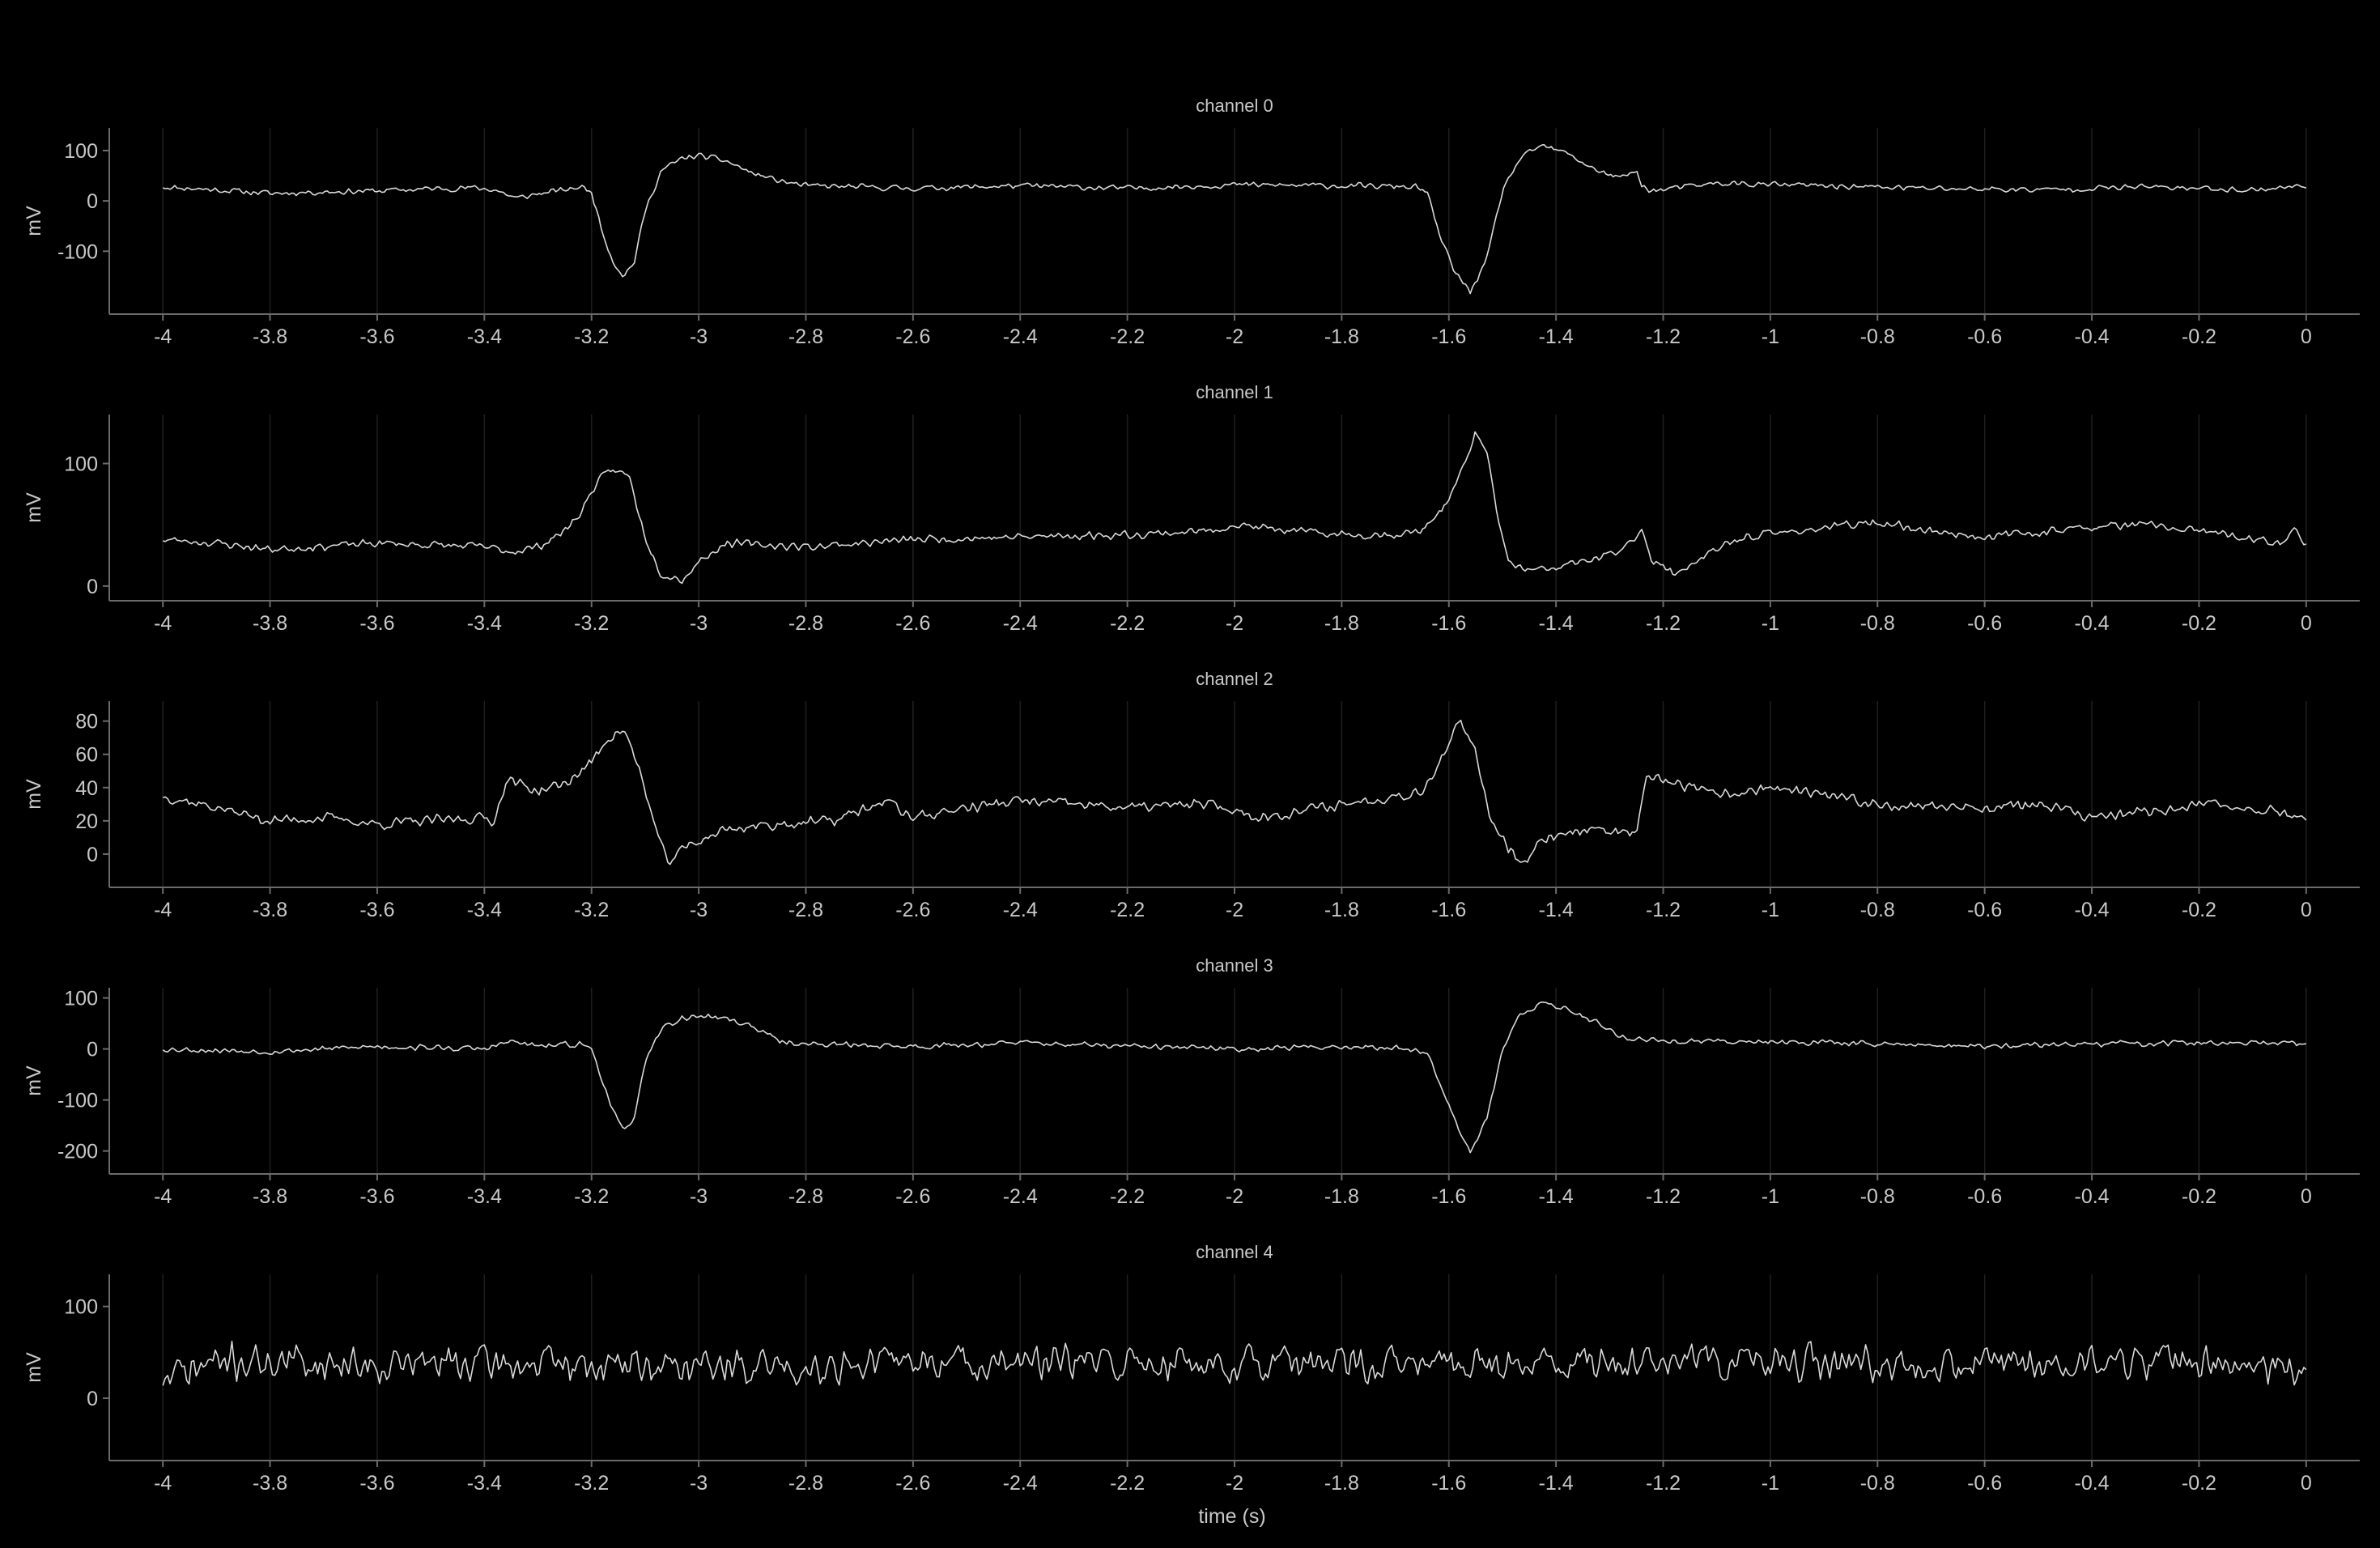 This screenshot has width=2380, height=1548. Describe the element at coordinates (484, 910) in the screenshot. I see `x-tick-label: -3.4` at that location.